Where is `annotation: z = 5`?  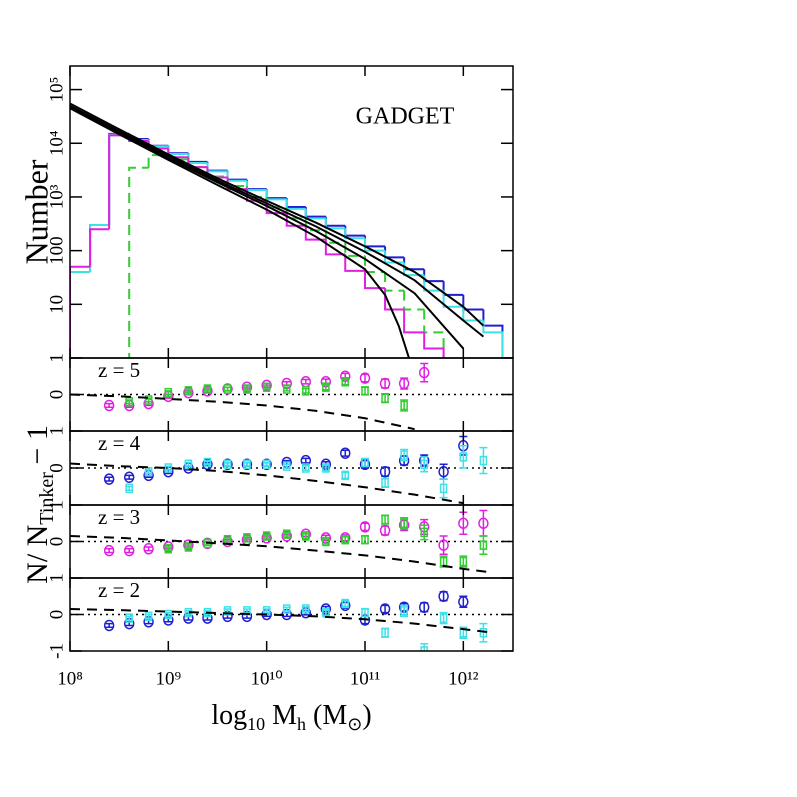
annotation: z = 5 is located at coordinates (119, 370).